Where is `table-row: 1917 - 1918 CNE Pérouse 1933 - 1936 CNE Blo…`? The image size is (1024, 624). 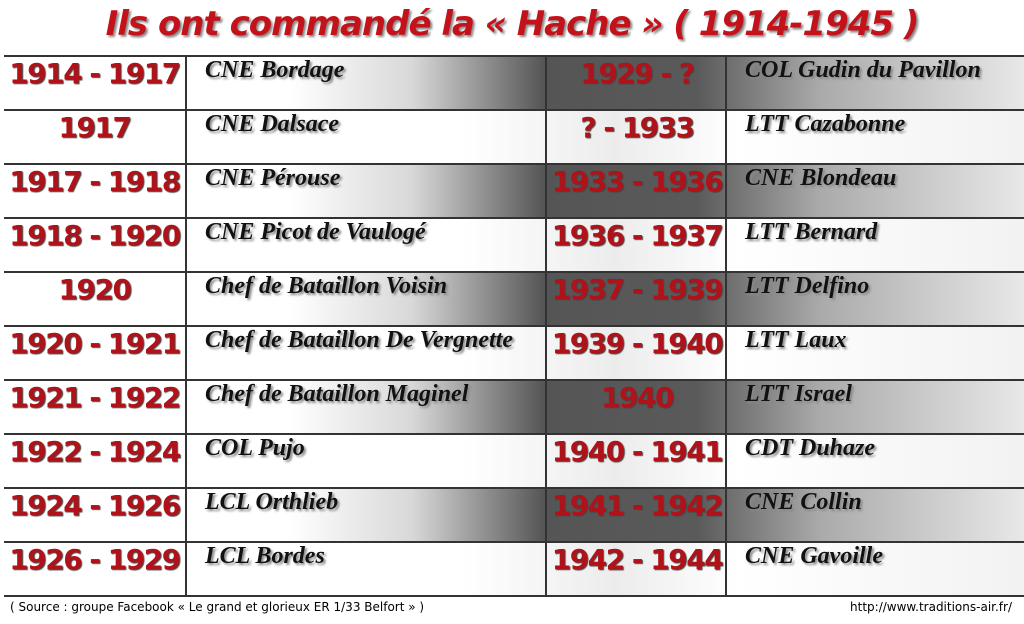
table-row: 1917 - 1918 CNE Pérouse 1933 - 1936 CNE Blo… is located at coordinates (514, 192).